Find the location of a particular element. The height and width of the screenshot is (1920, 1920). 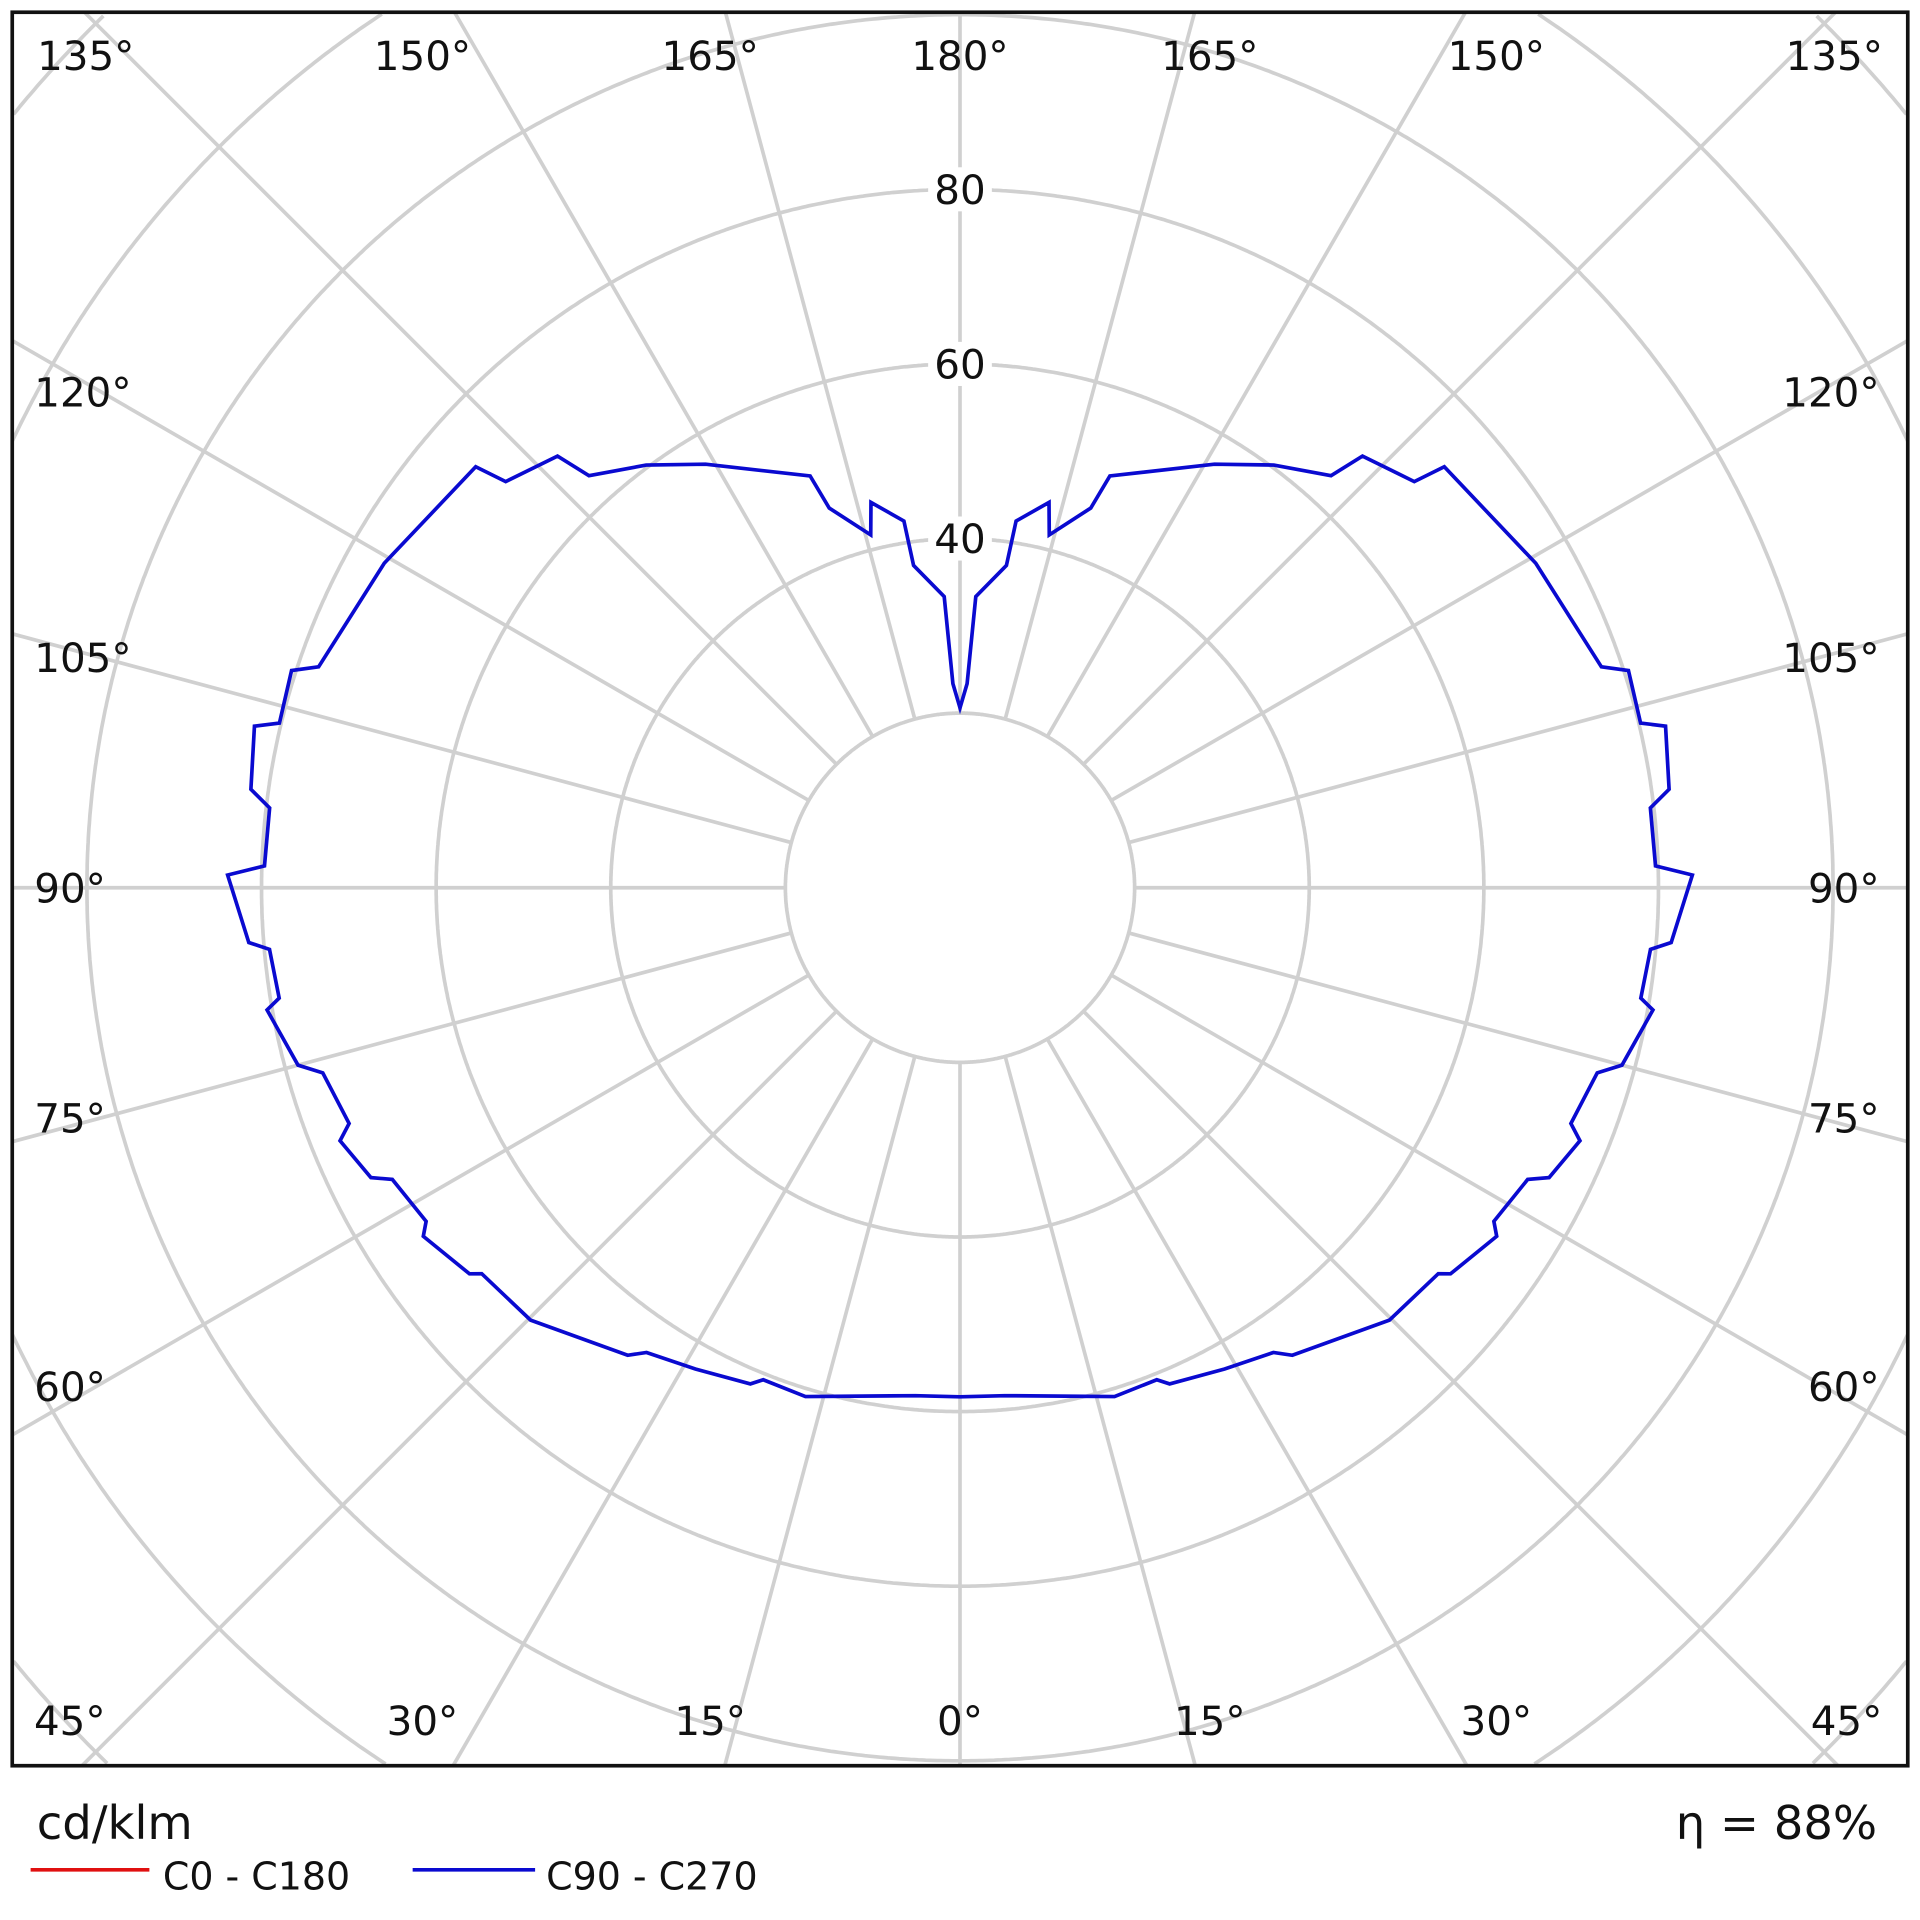

efficiency-label: η = 88% is located at coordinates (1776, 1823).